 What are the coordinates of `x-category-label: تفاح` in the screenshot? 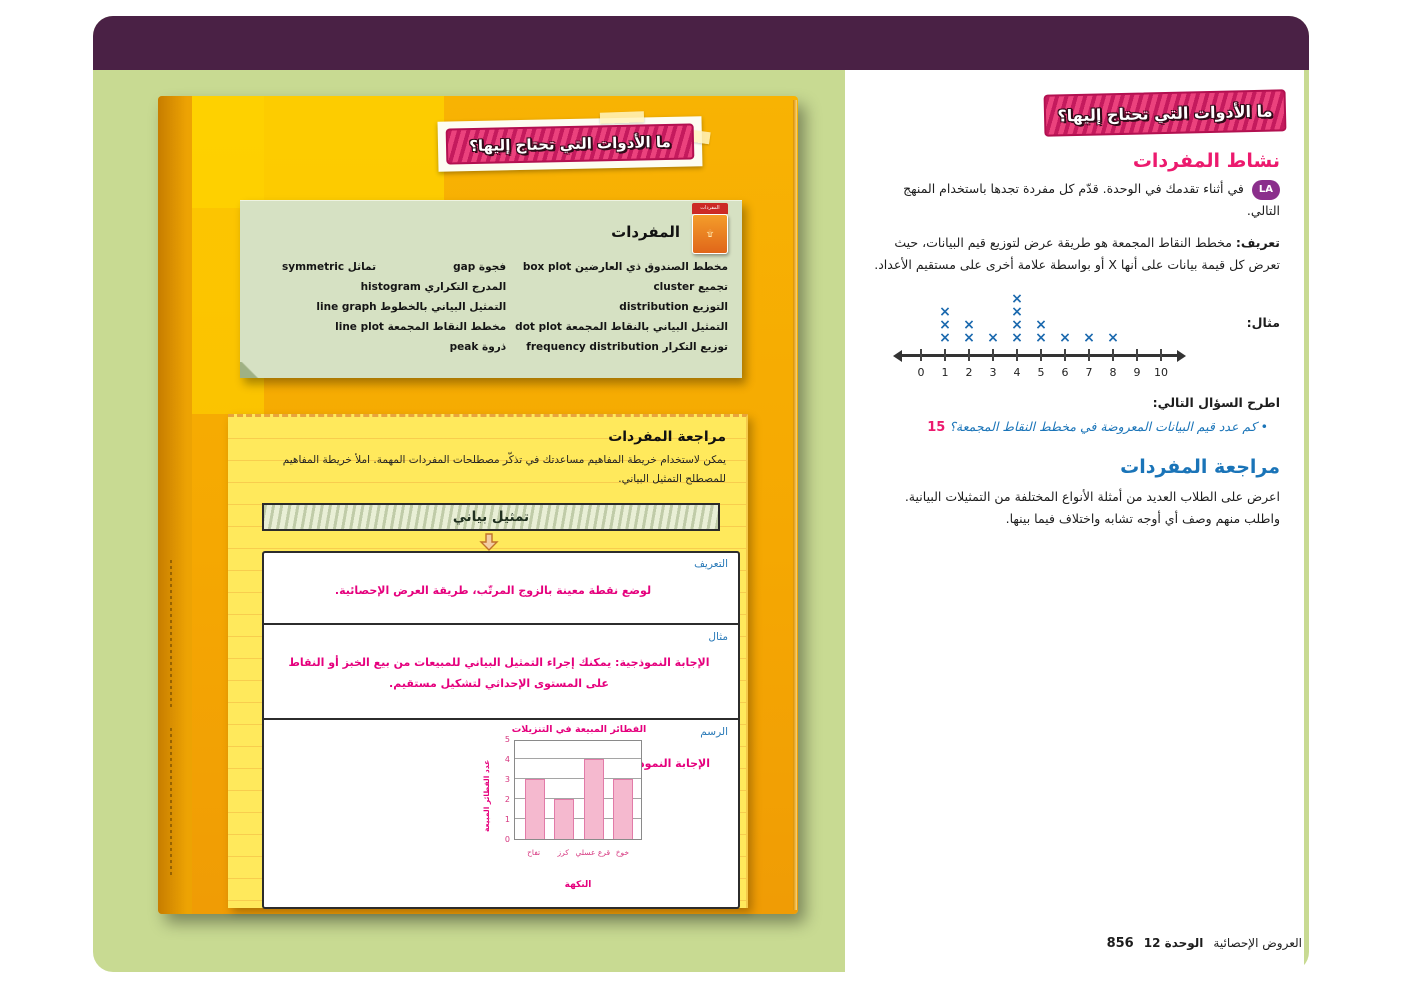 It's located at (534, 852).